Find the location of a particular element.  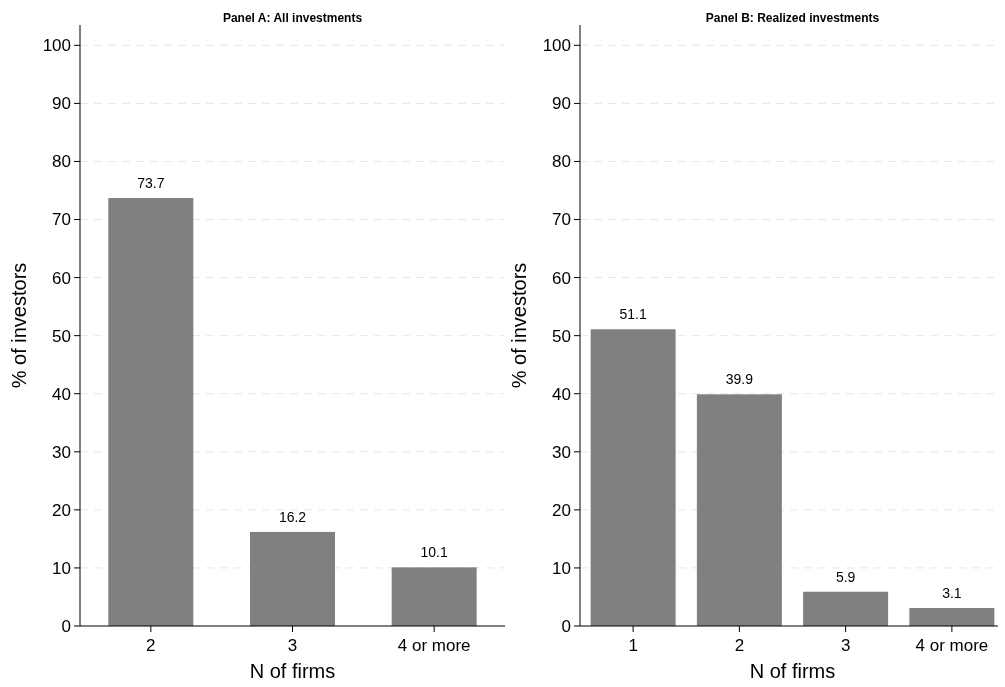

chart-title: Panel A: All investments is located at coordinates (292, 18).